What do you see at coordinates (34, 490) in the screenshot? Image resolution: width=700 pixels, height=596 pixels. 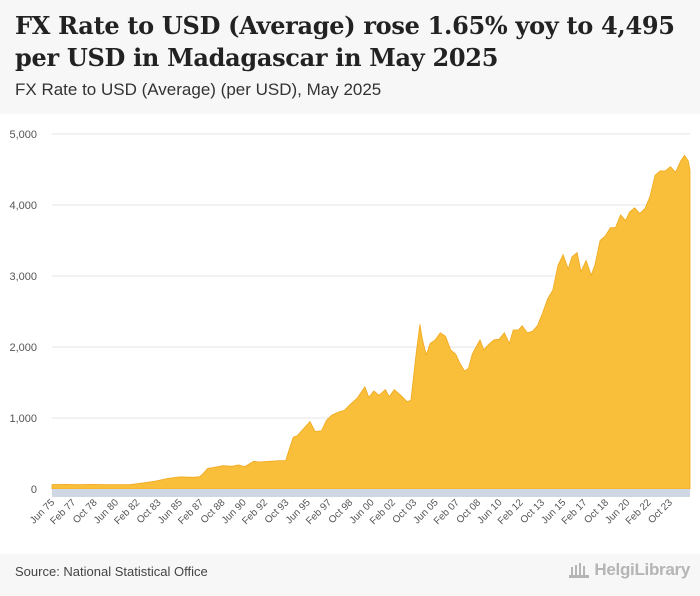 I see `y-tick-label: 0` at bounding box center [34, 490].